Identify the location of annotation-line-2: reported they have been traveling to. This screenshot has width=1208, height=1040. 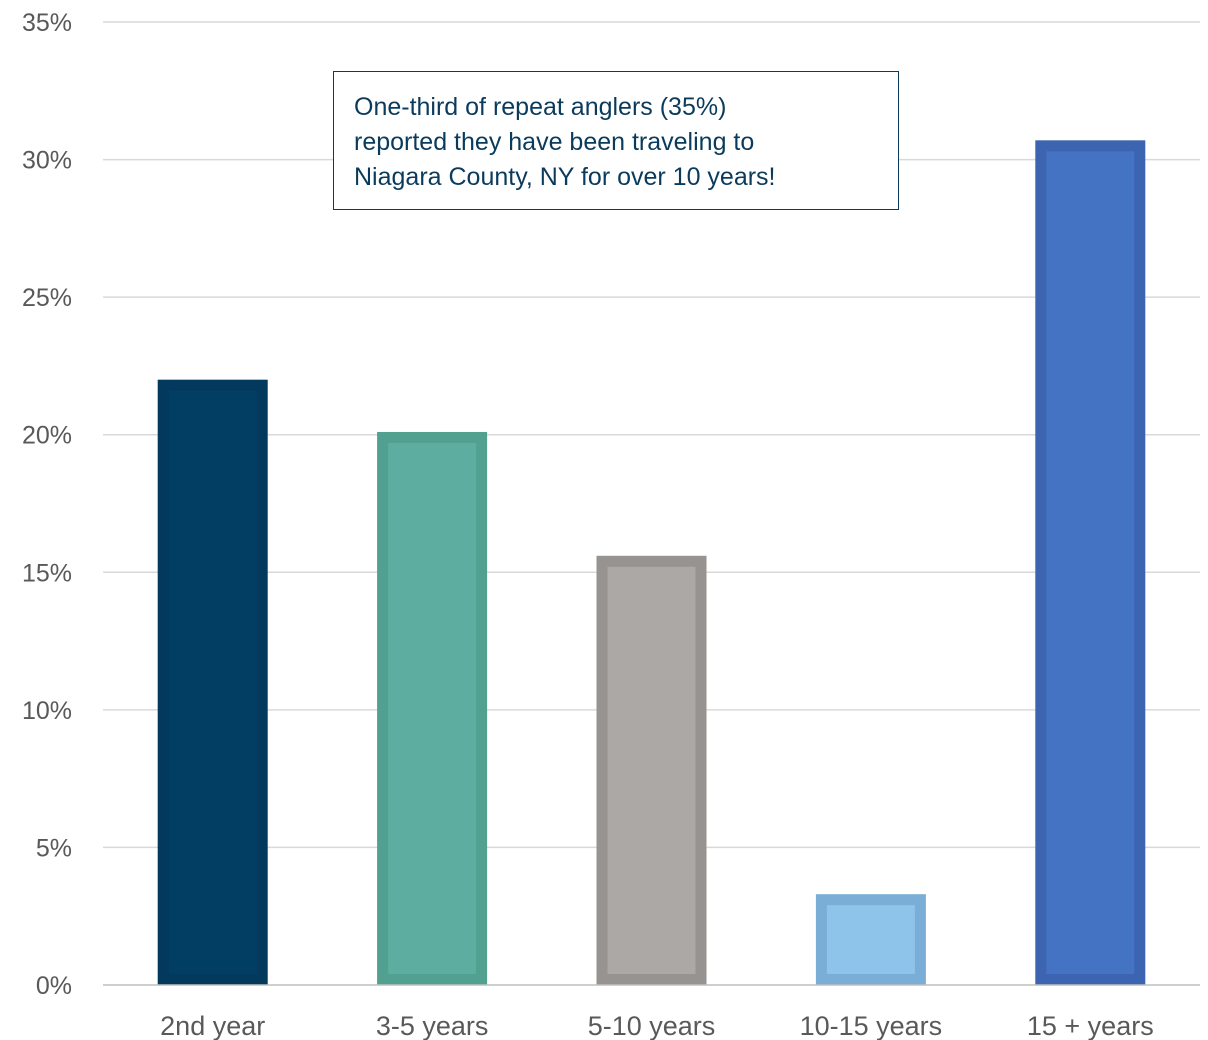
(554, 142).